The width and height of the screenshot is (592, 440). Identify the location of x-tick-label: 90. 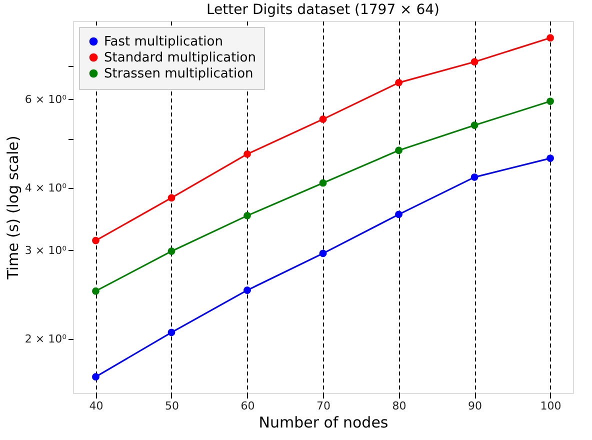
(475, 406).